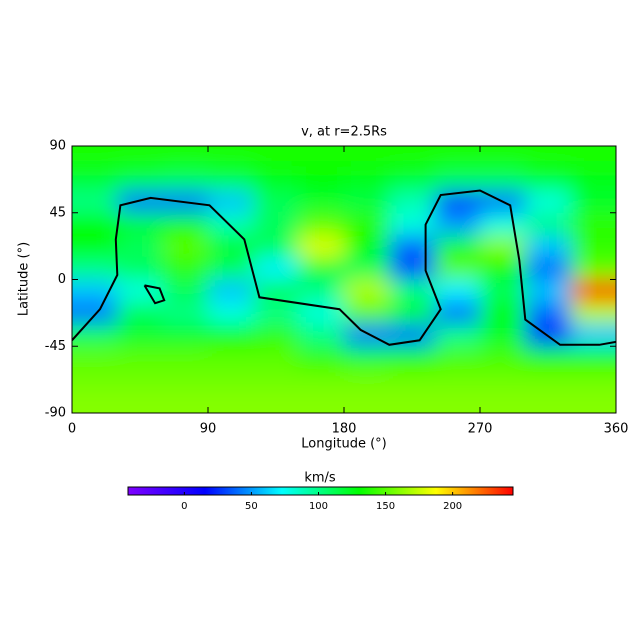  What do you see at coordinates (251, 506) in the screenshot?
I see `colorbar-tick-label: 50` at bounding box center [251, 506].